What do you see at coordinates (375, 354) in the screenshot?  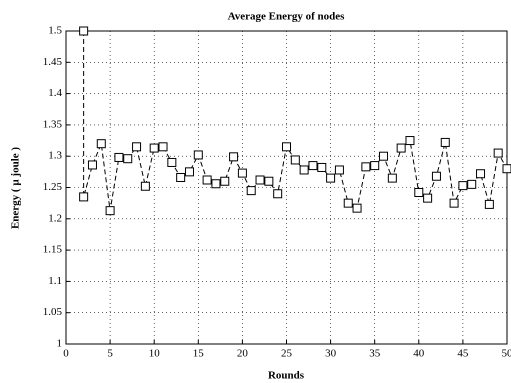 I see `x-tick-label: 35` at bounding box center [375, 354].